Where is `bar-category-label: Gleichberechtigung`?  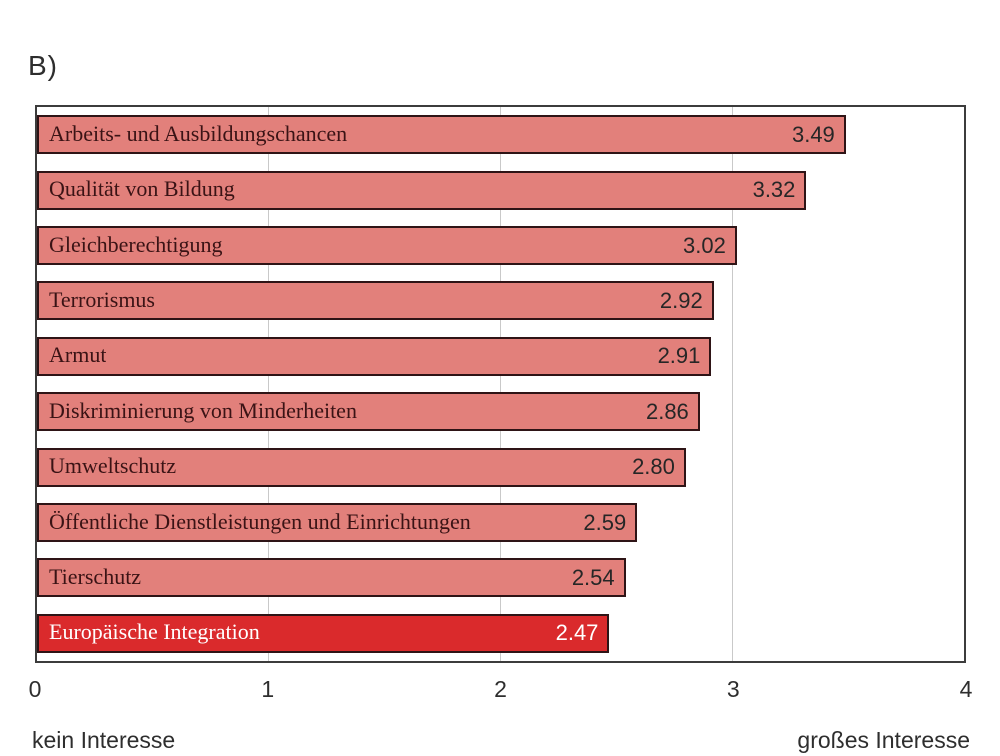 bar-category-label: Gleichberechtigung is located at coordinates (136, 245).